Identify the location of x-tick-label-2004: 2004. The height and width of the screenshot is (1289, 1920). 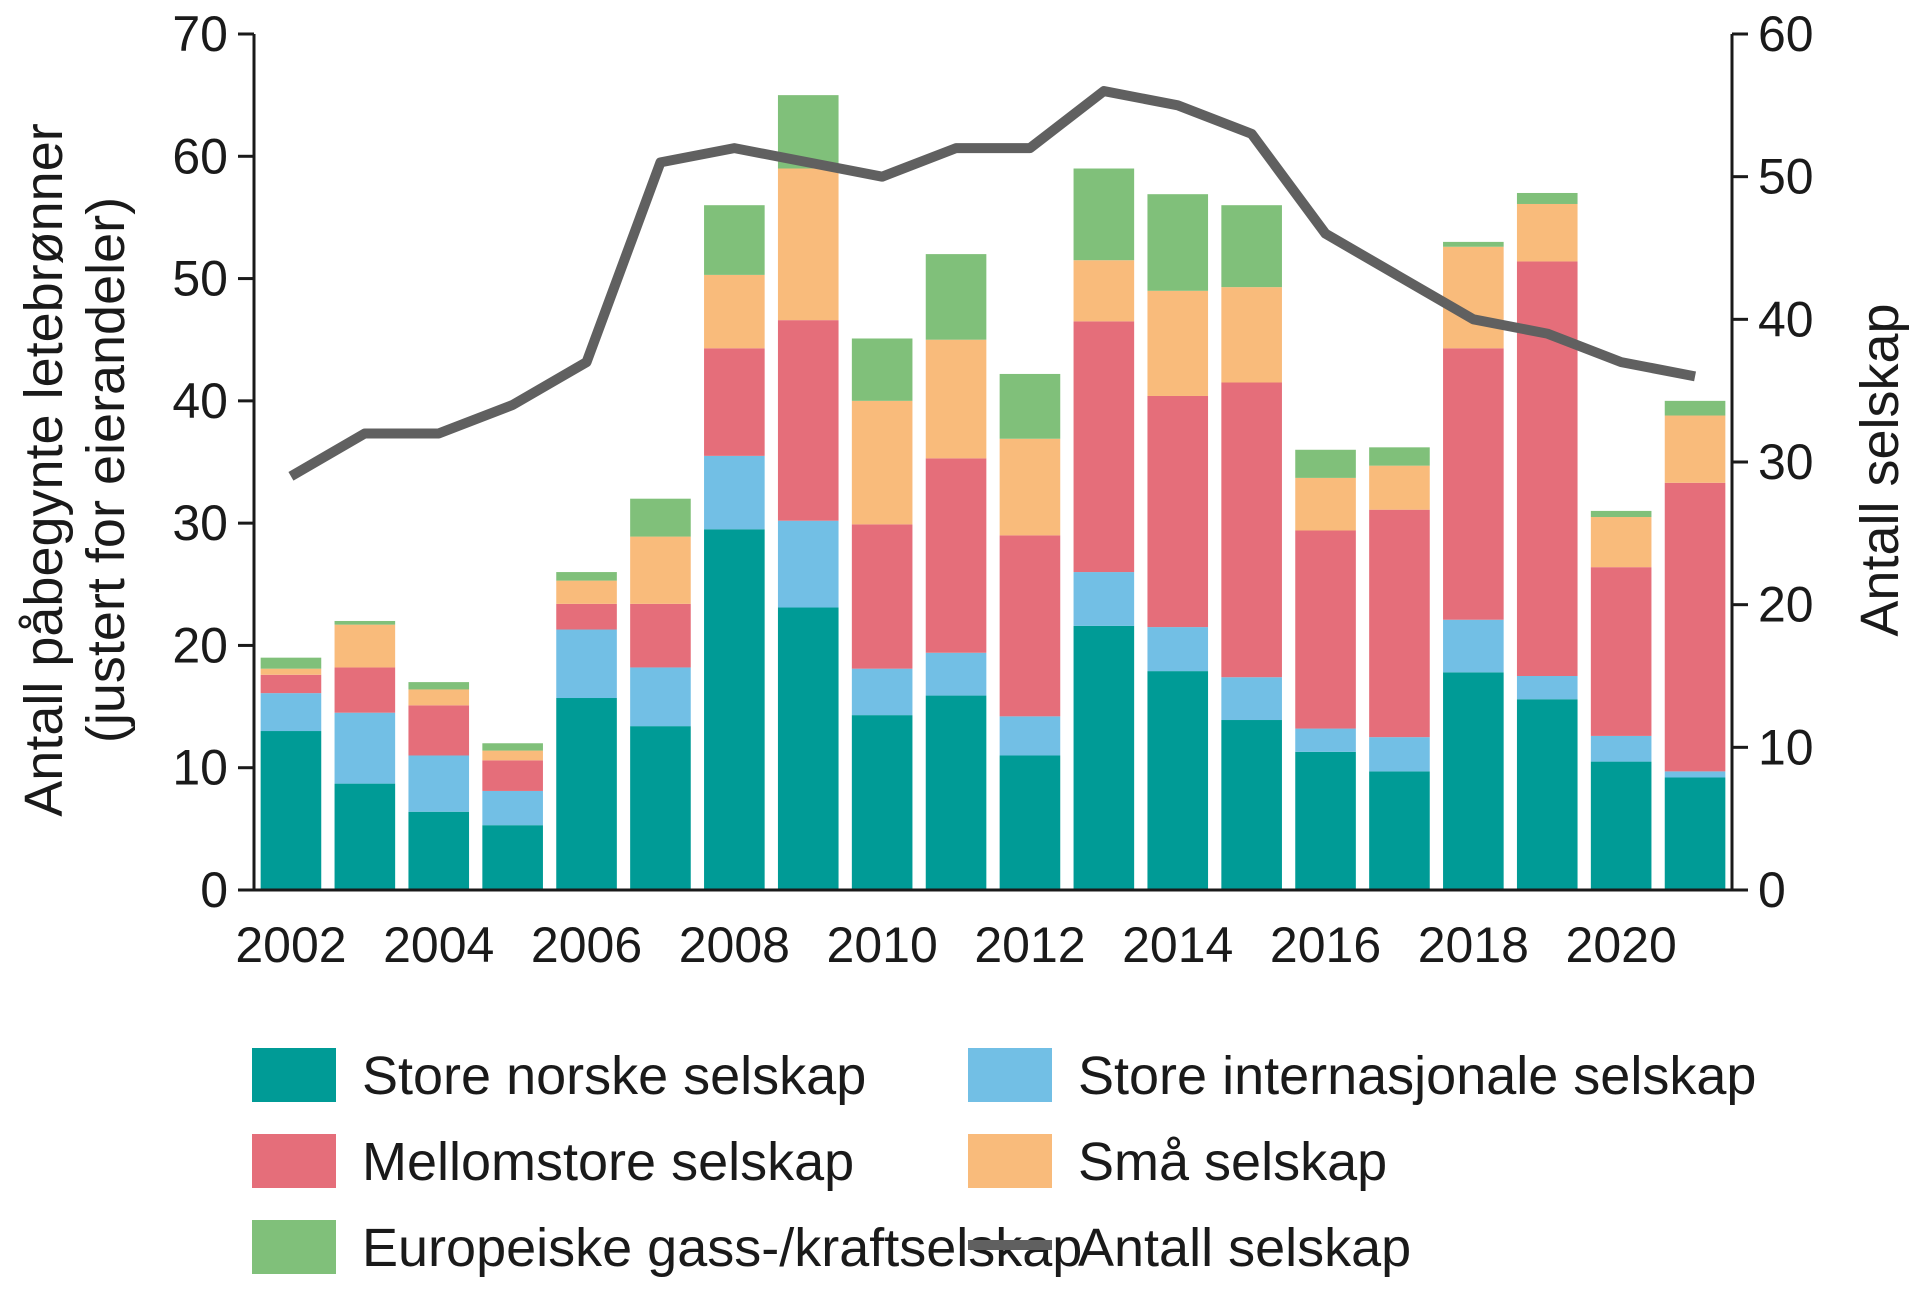
(438, 945).